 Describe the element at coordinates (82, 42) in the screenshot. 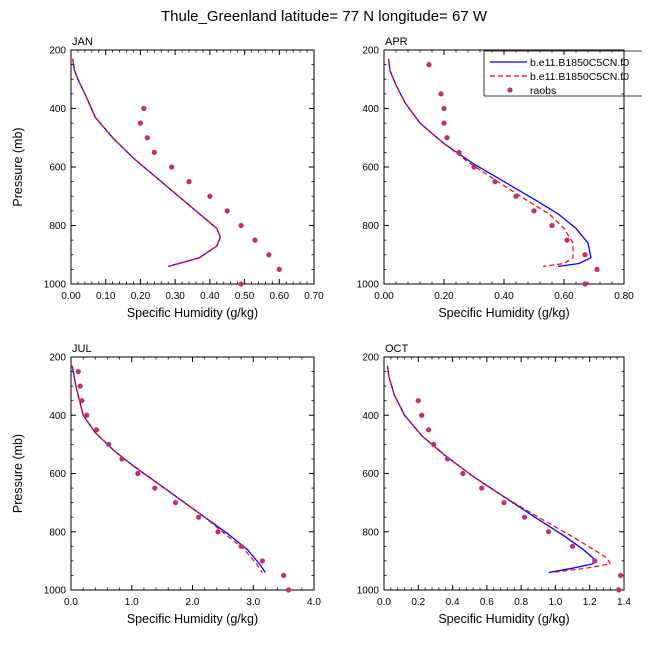

I see `panel-label: JAN` at that location.